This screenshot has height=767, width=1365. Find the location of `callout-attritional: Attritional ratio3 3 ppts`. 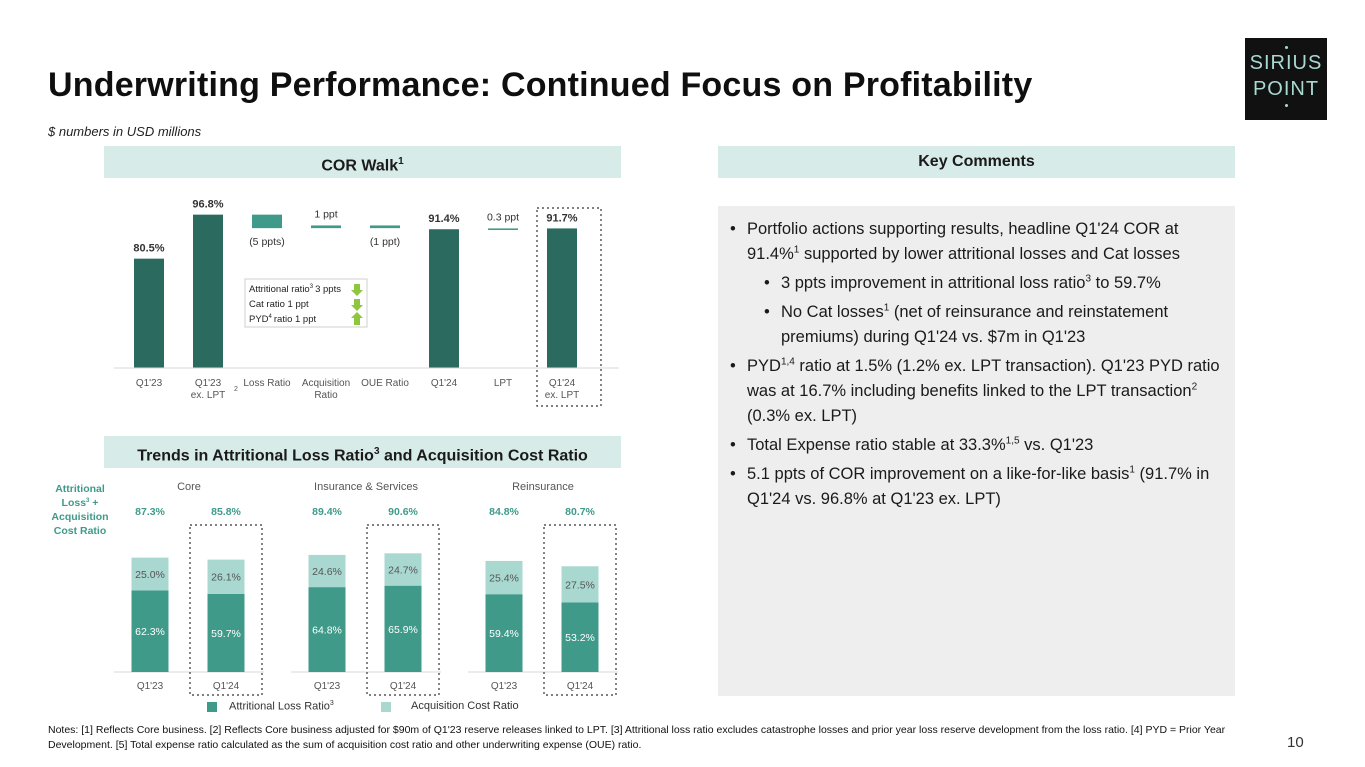

callout-attritional: Attritional ratio3 3 ppts is located at coordinates (295, 289).